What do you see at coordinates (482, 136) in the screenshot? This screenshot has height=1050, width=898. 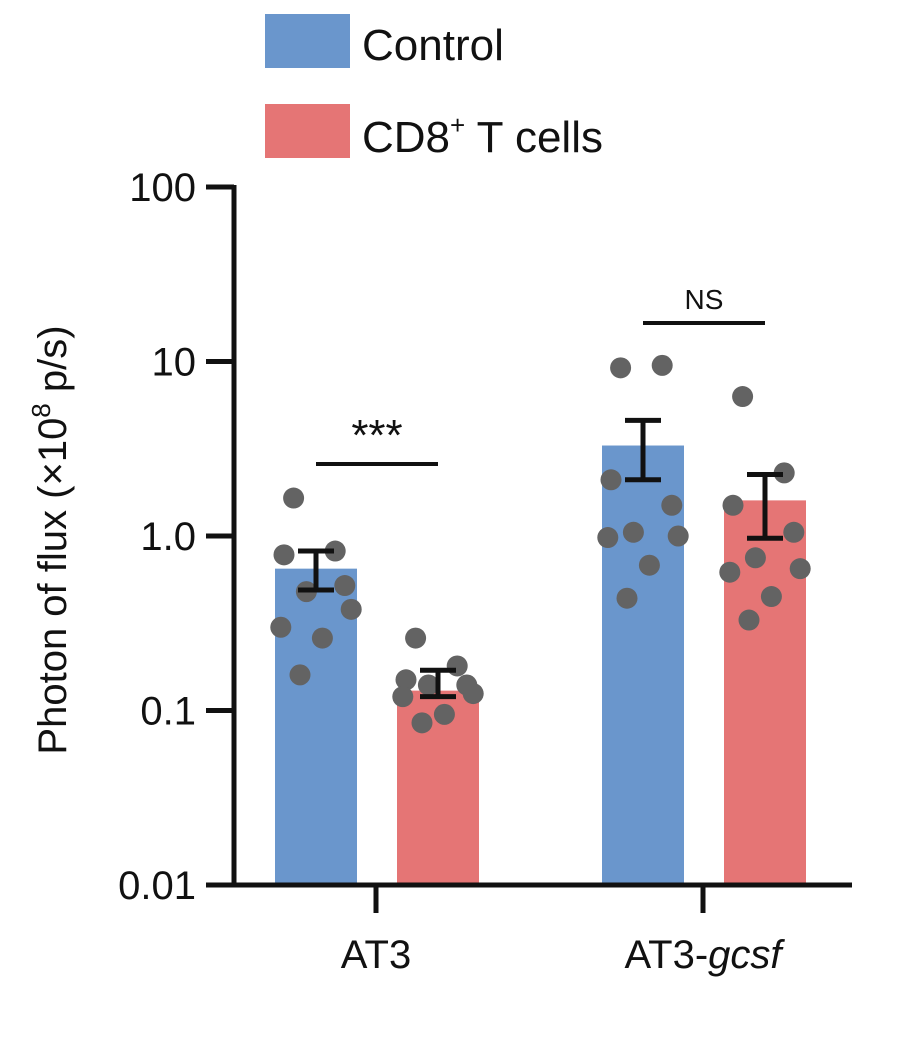 I see `legend-label-cd8: CD8+ T cells` at bounding box center [482, 136].